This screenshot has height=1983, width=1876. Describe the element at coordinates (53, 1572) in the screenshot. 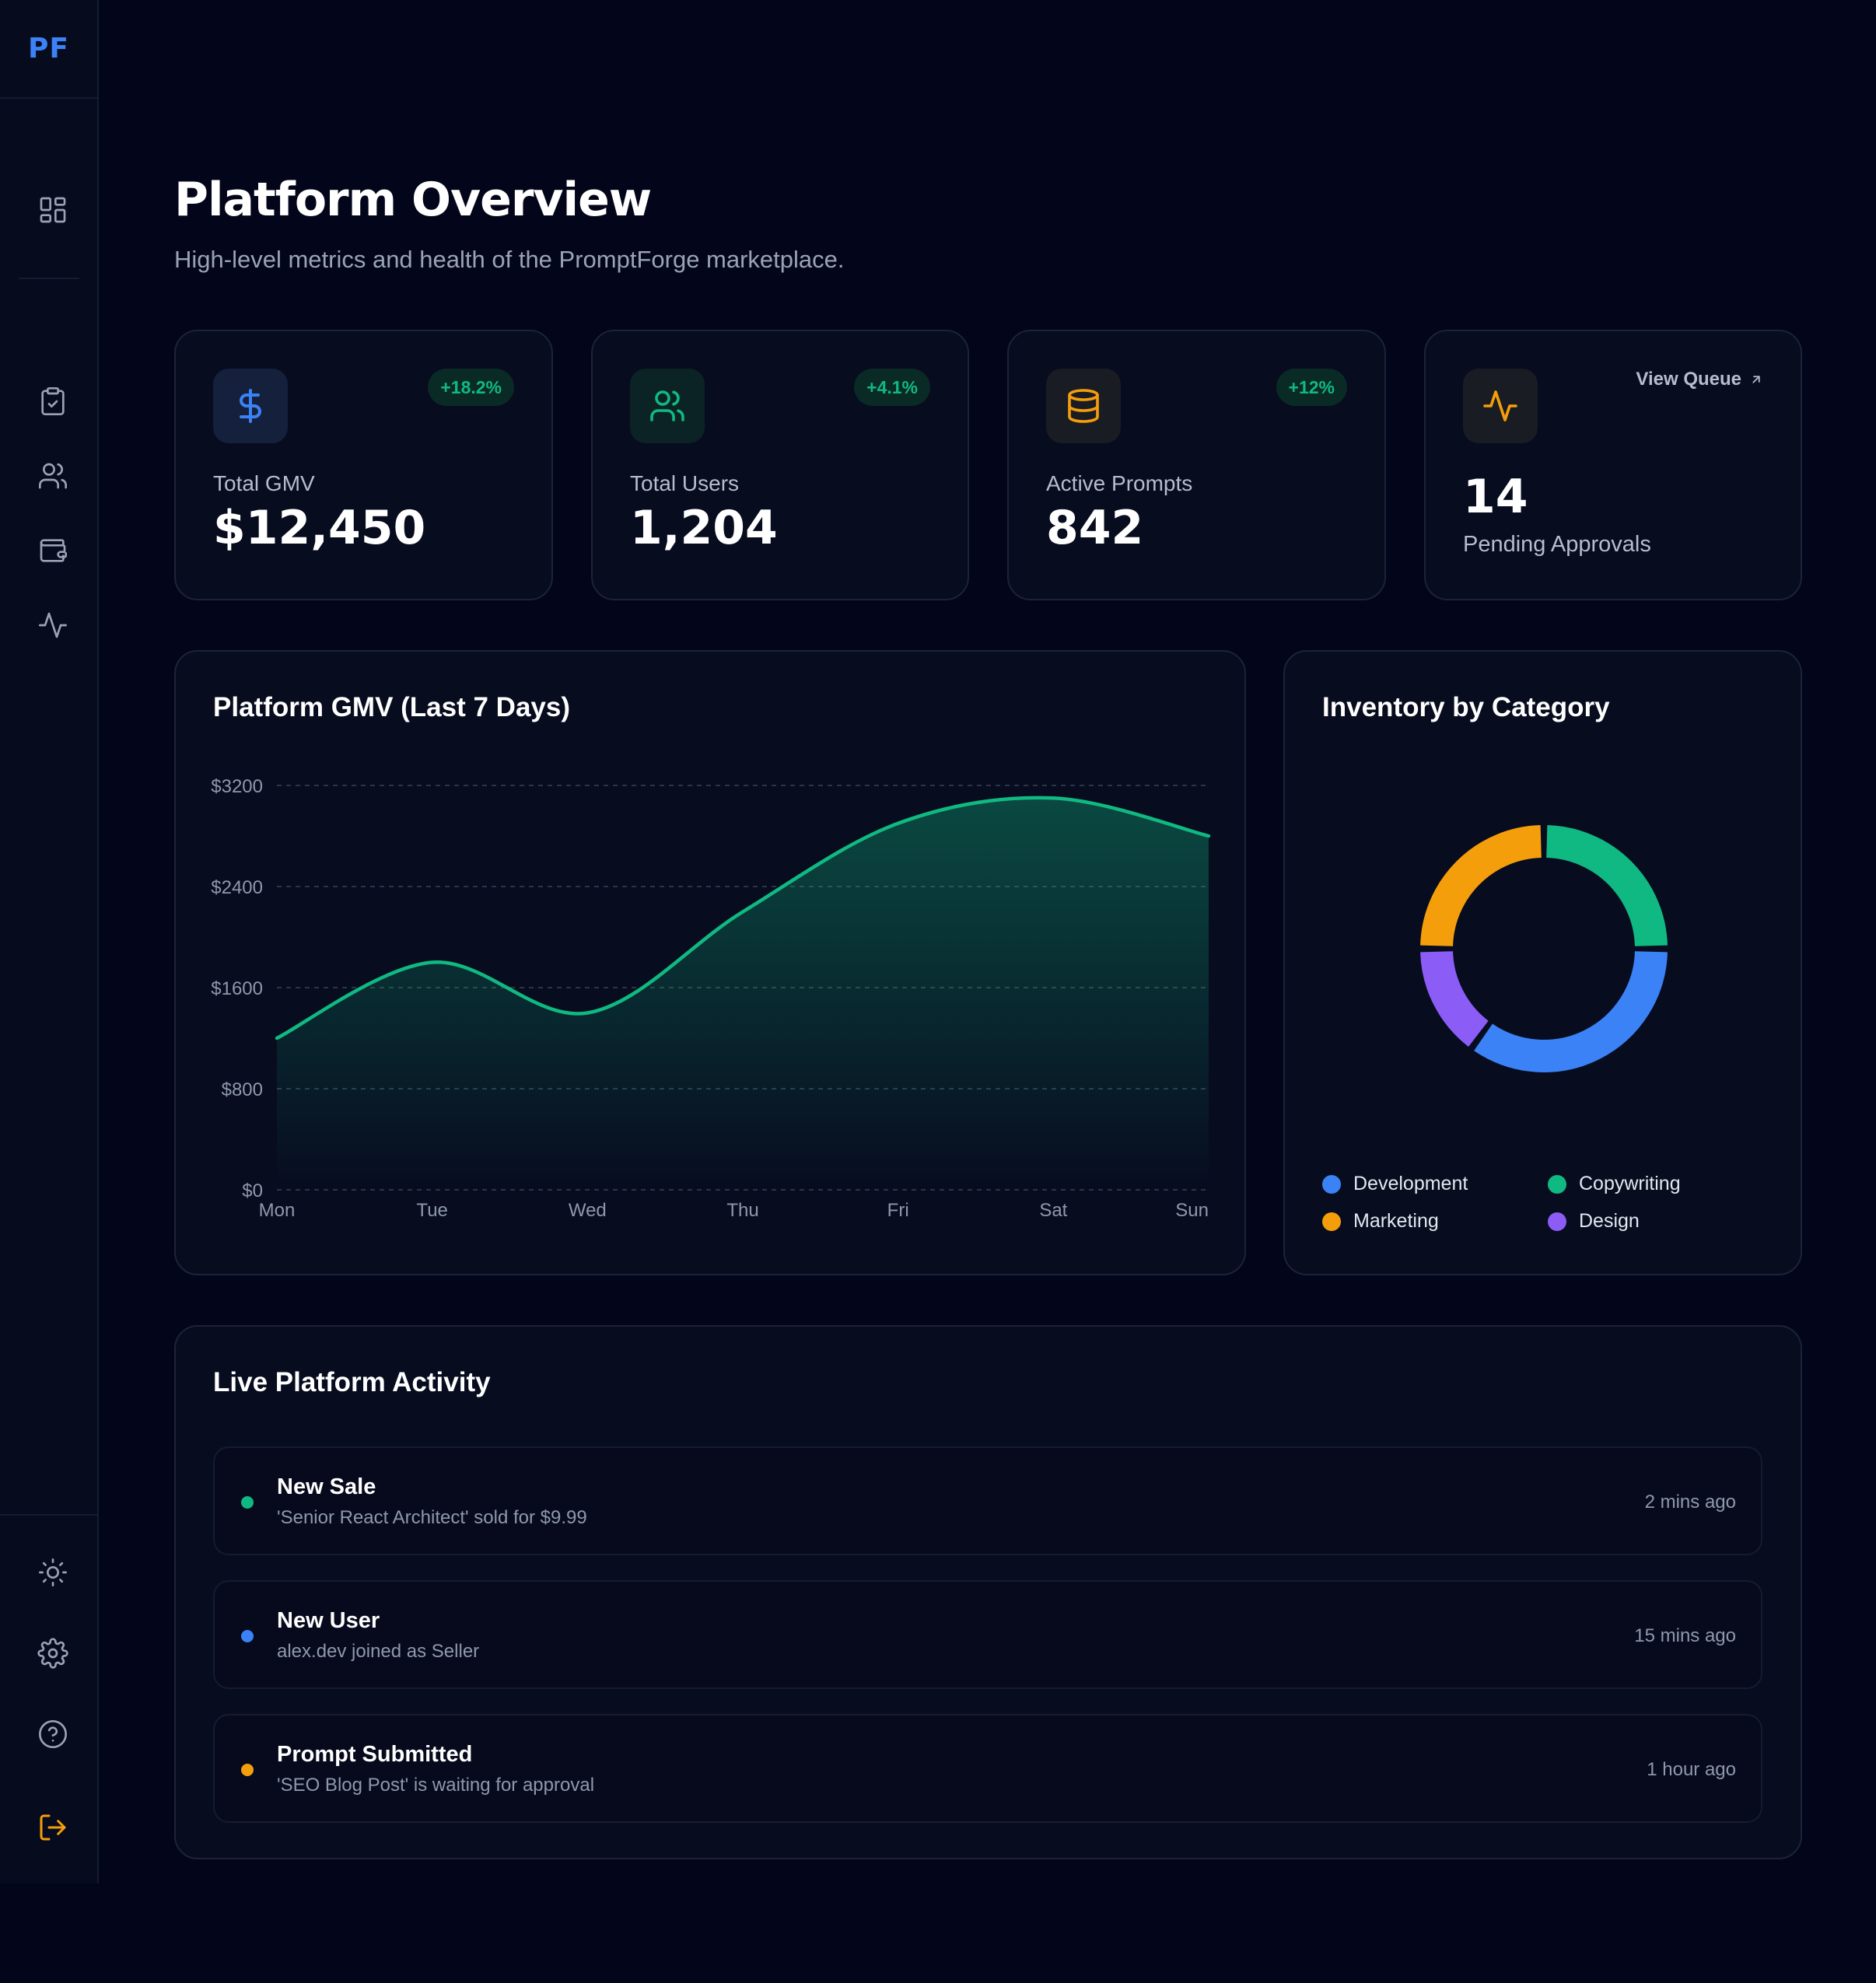

I see `sun-icon` at that location.